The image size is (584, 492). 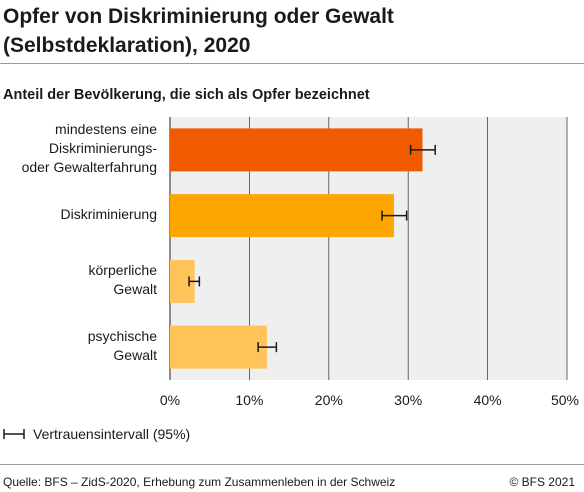 What do you see at coordinates (328, 400) in the screenshot?
I see `x-tick-label: 20%` at bounding box center [328, 400].